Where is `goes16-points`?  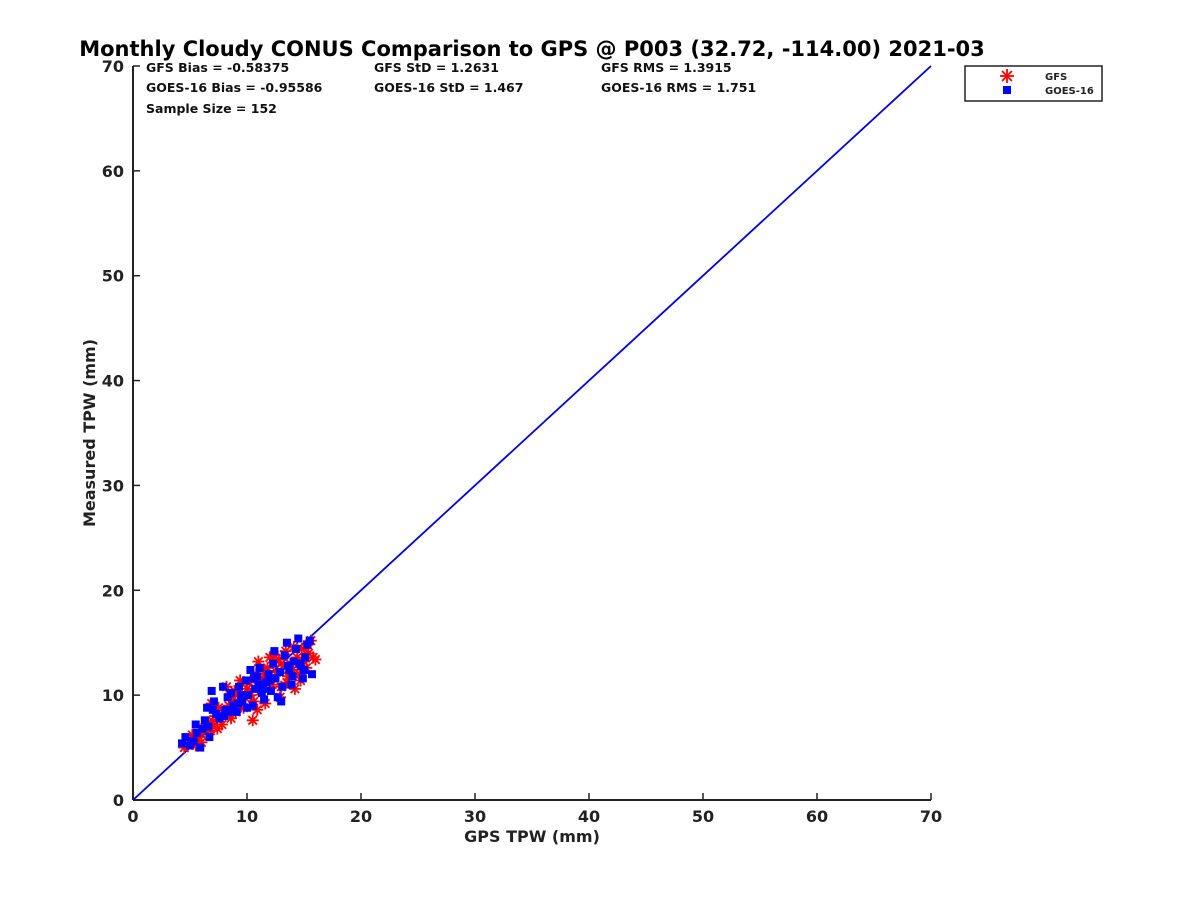 goes16-points is located at coordinates (247, 693).